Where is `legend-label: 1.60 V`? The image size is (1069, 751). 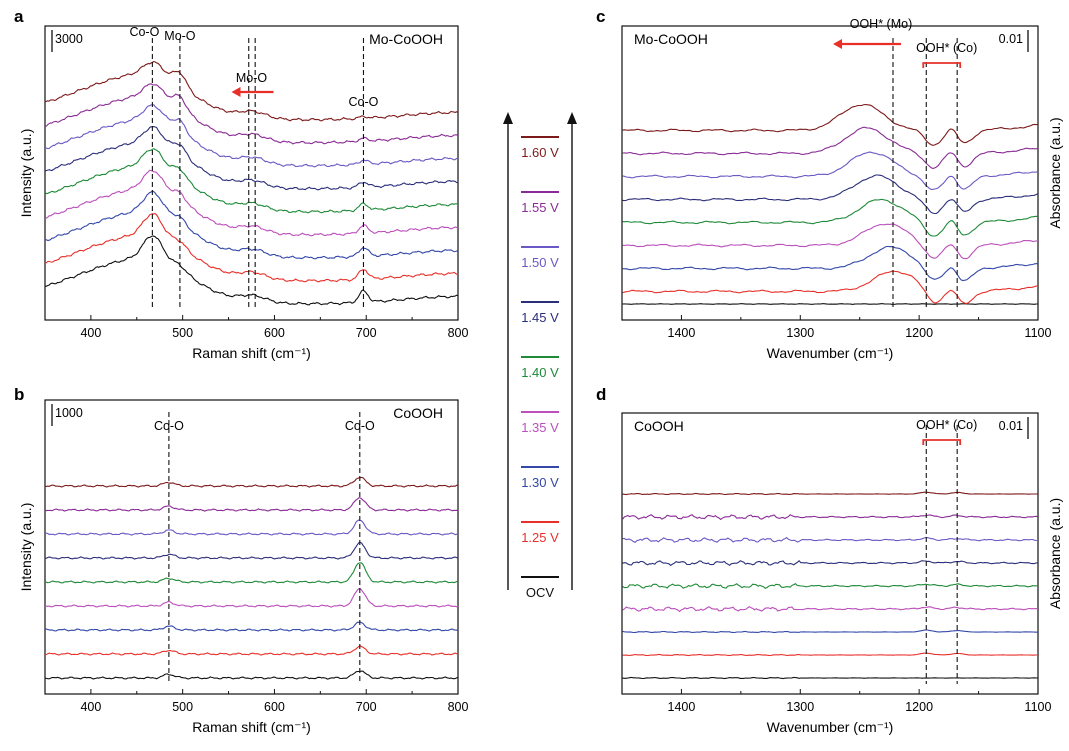
legend-label: 1.60 V is located at coordinates (540, 152).